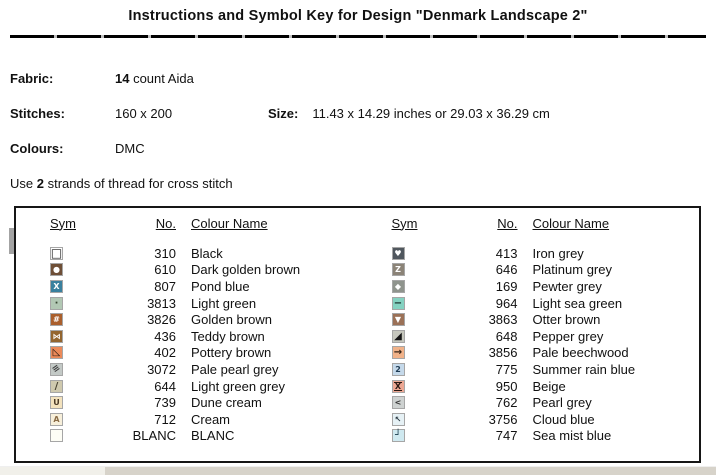  What do you see at coordinates (165, 419) in the screenshot?
I see `colour-number: 712` at bounding box center [165, 419].